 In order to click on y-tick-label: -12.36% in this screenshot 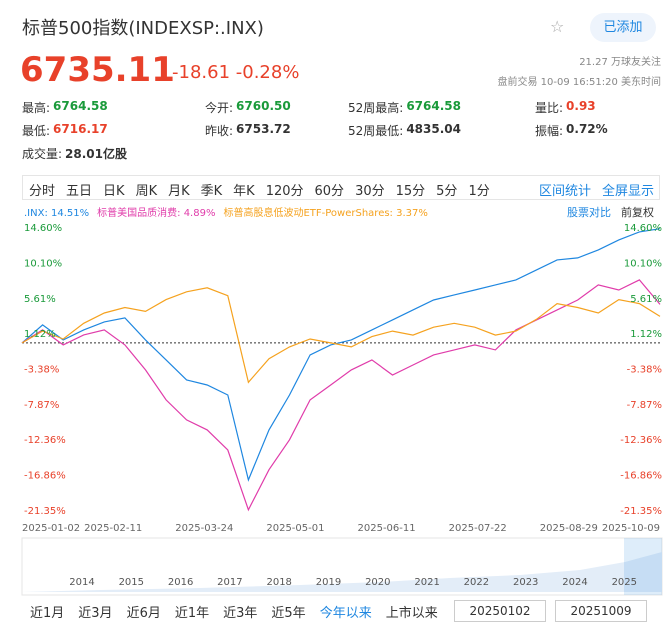, I will do `click(45, 440)`.